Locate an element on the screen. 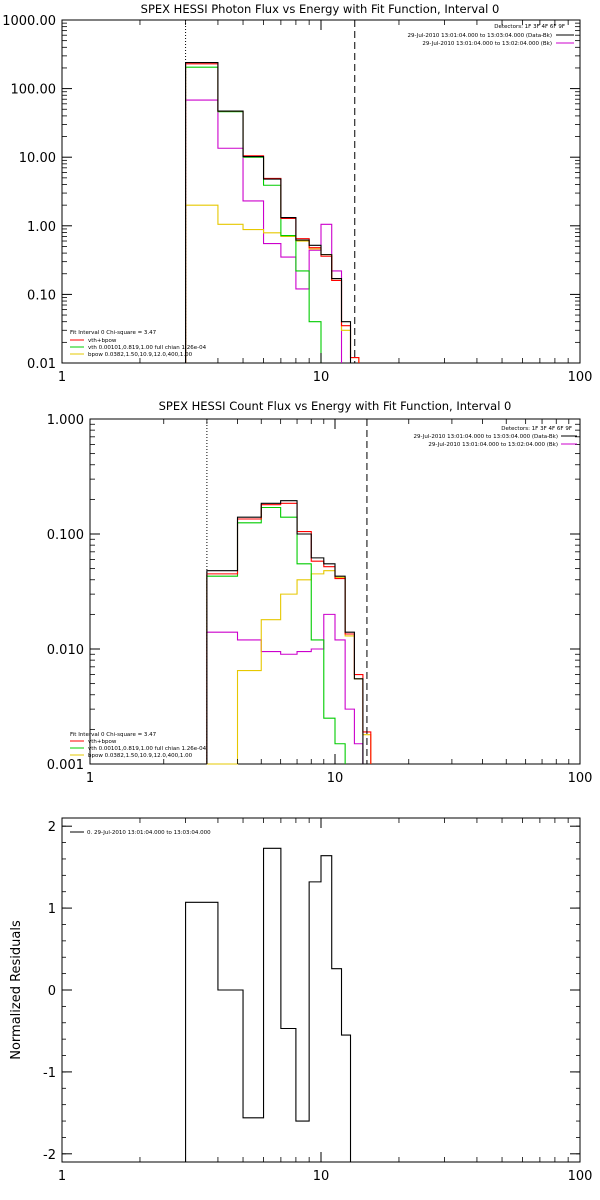 The image size is (600, 1200). y-tick-label: -2 is located at coordinates (49, 1155).